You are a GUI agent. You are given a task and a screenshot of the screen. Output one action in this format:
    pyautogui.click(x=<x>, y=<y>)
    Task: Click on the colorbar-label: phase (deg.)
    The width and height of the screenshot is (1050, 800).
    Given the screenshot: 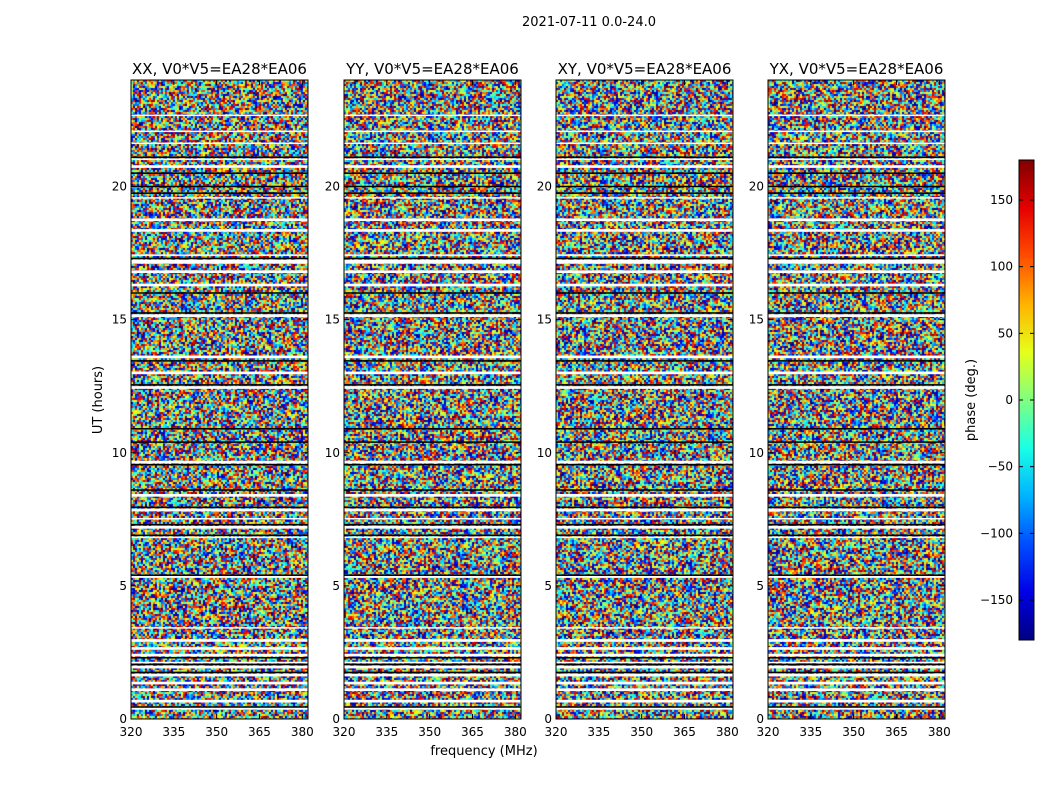 What is the action you would take?
    pyautogui.click(x=971, y=400)
    